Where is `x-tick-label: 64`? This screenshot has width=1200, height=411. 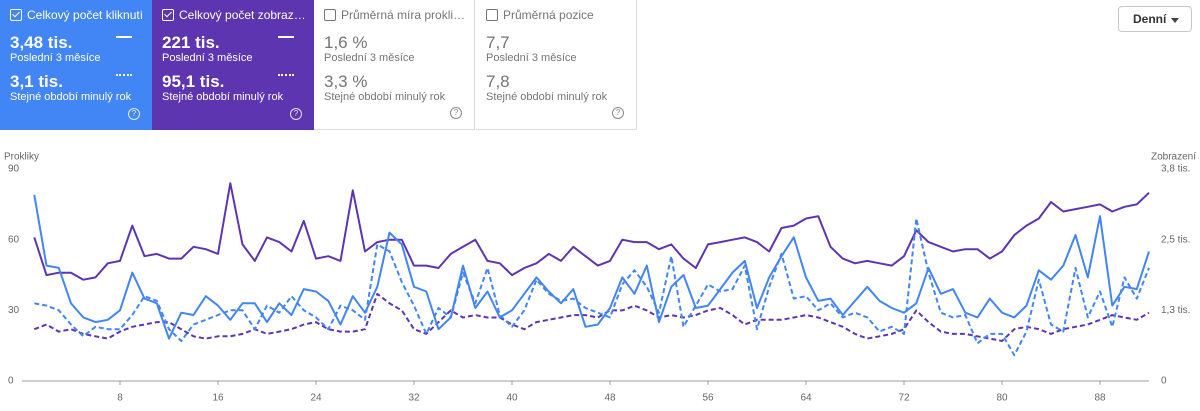 x-tick-label: 64 is located at coordinates (806, 398).